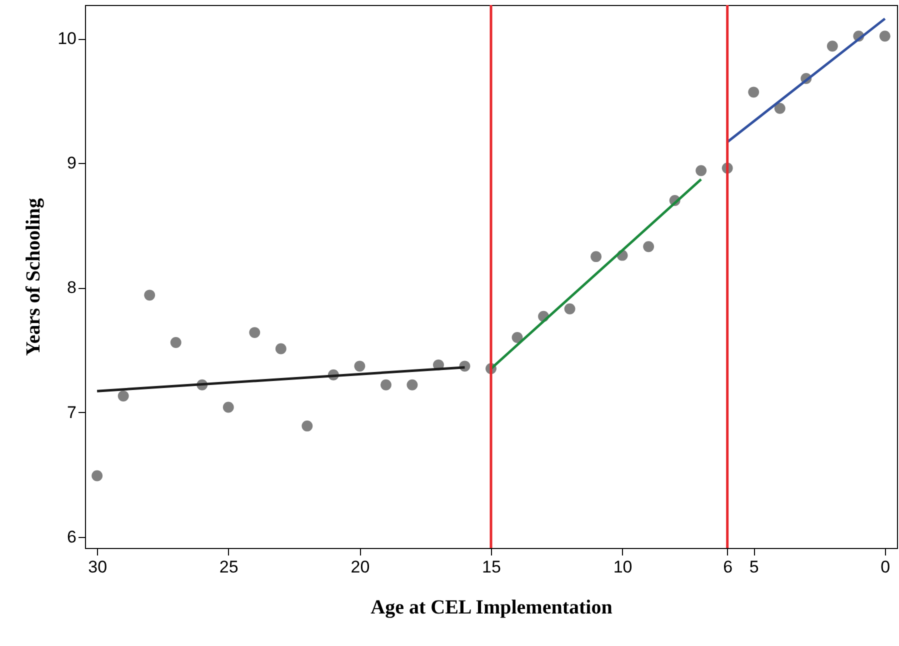 The image size is (899, 646). I want to click on y-tick-label: 6, so click(71, 536).